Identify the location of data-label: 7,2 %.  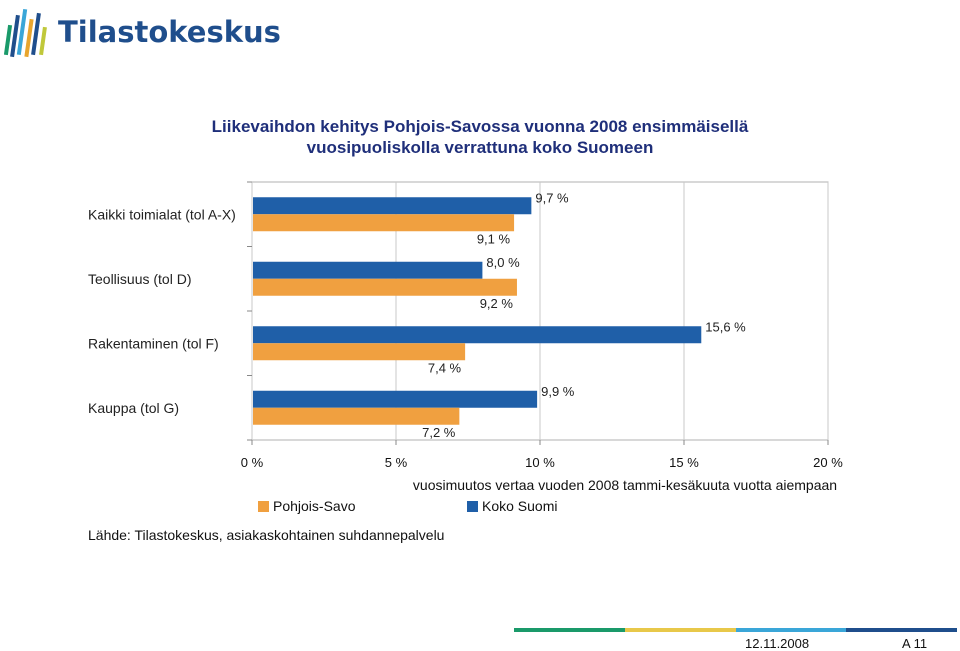
(439, 432).